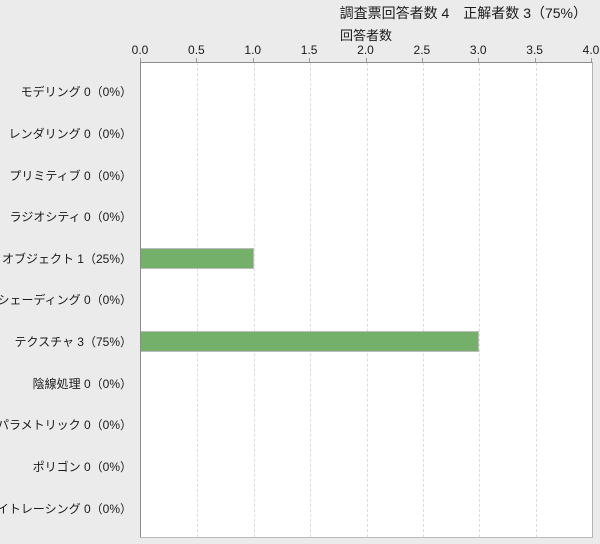  What do you see at coordinates (70, 175) in the screenshot?
I see `category-label: プリミティブ 0（0%）` at bounding box center [70, 175].